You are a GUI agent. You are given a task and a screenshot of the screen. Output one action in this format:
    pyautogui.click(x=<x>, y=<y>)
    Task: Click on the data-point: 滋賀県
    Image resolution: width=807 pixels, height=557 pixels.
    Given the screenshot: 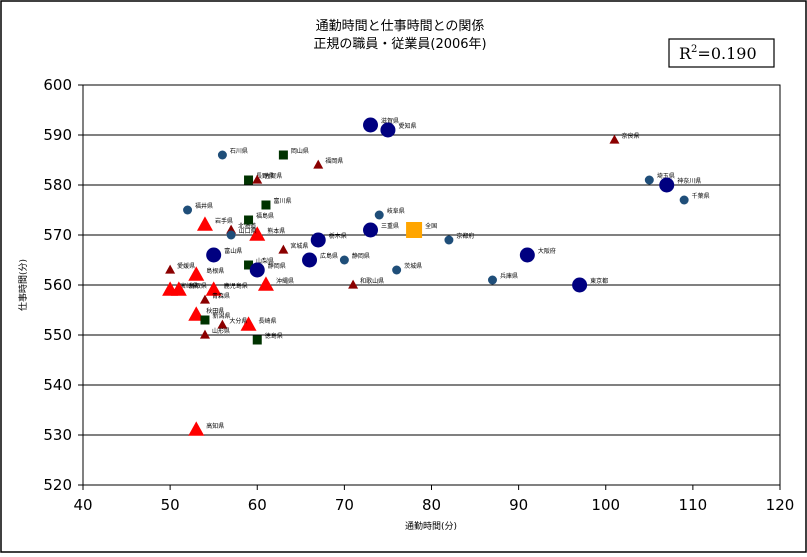 What is the action you would take?
    pyautogui.click(x=381, y=125)
    